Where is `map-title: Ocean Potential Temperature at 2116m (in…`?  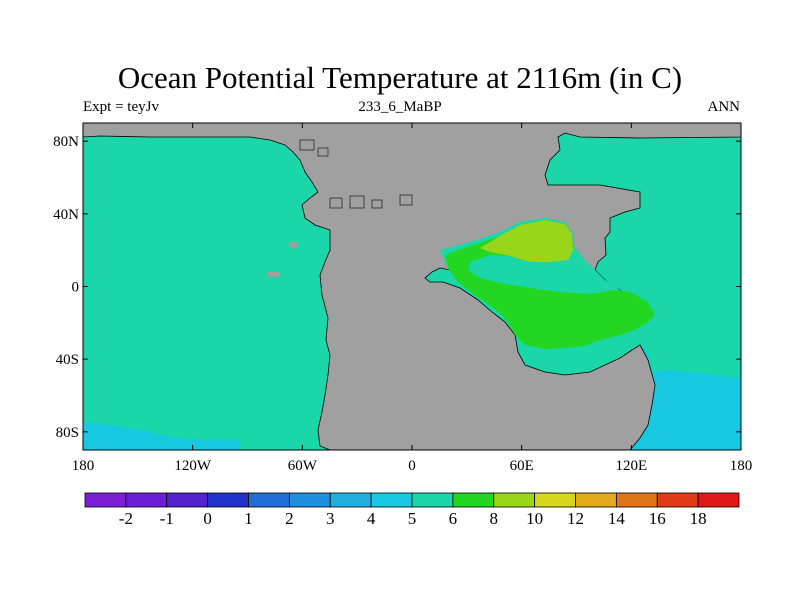
map-title: Ocean Potential Temperature at 2116m (in… is located at coordinates (400, 77).